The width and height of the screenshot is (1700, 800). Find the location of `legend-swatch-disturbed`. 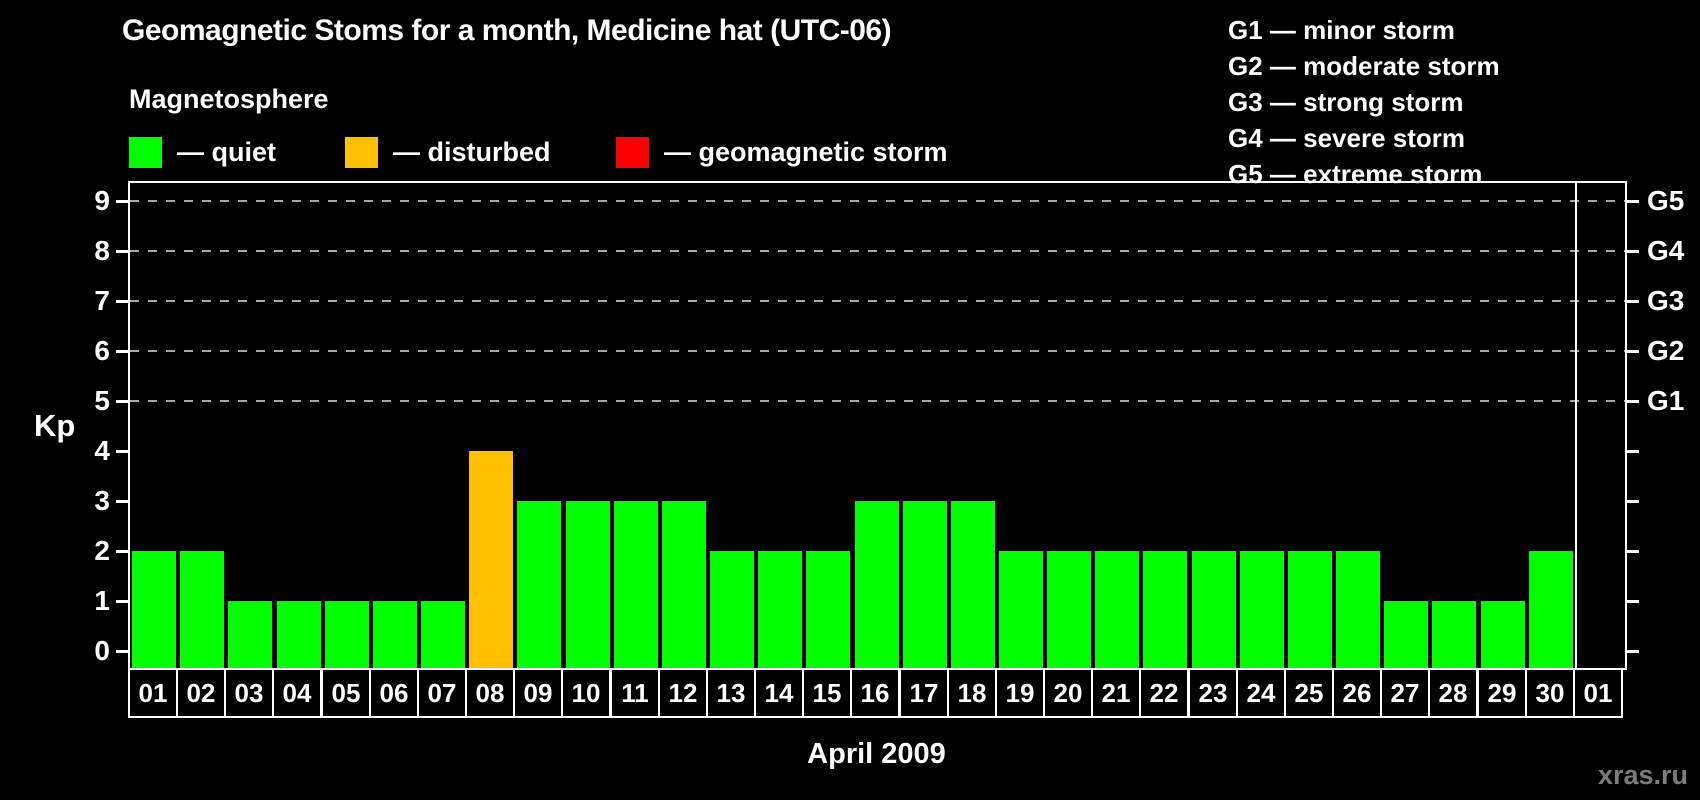

legend-swatch-disturbed is located at coordinates (361, 152).